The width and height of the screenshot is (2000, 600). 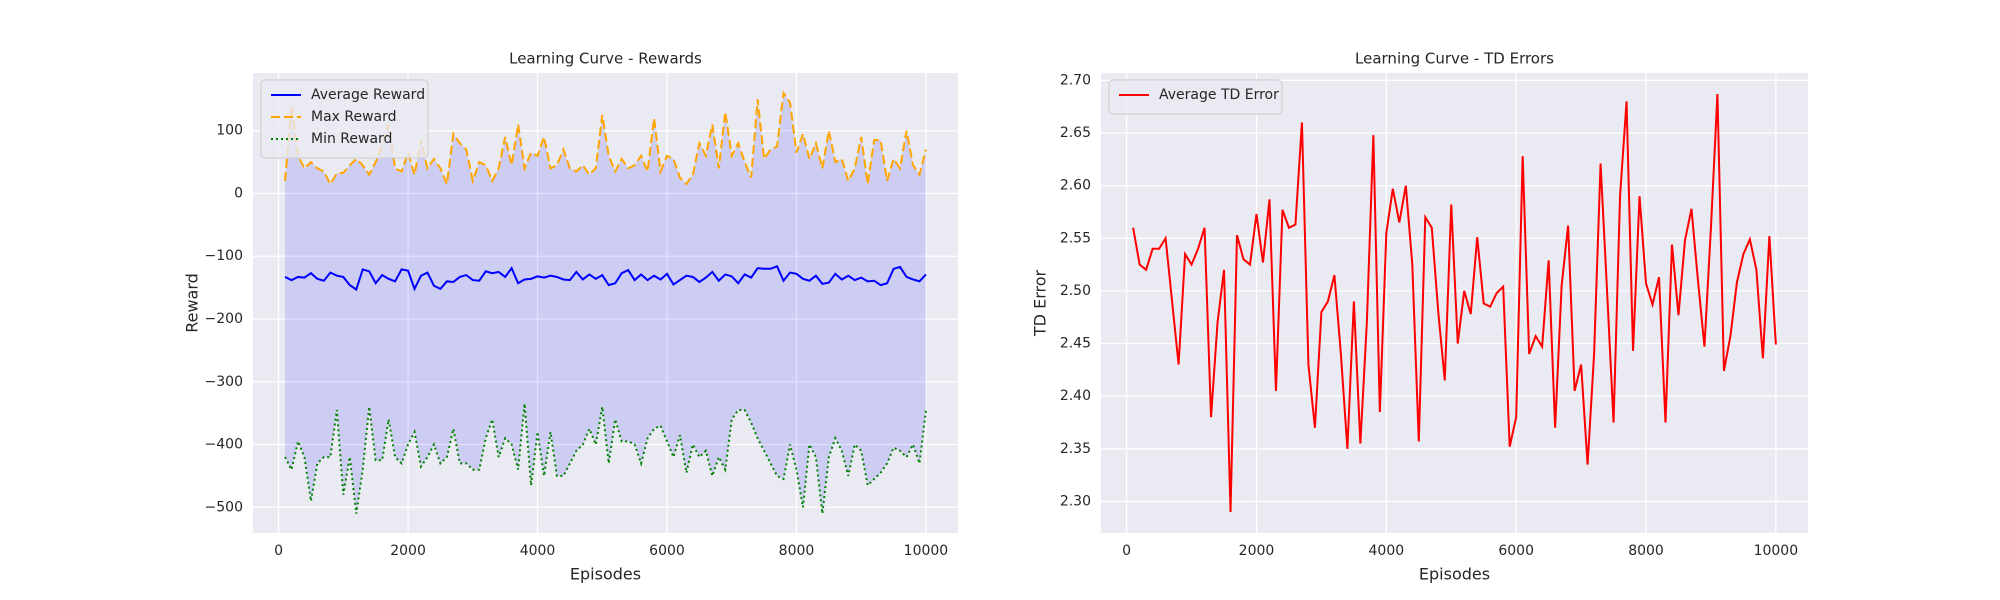 What do you see at coordinates (1075, 449) in the screenshot?
I see `y-tick-label: 2.35` at bounding box center [1075, 449].